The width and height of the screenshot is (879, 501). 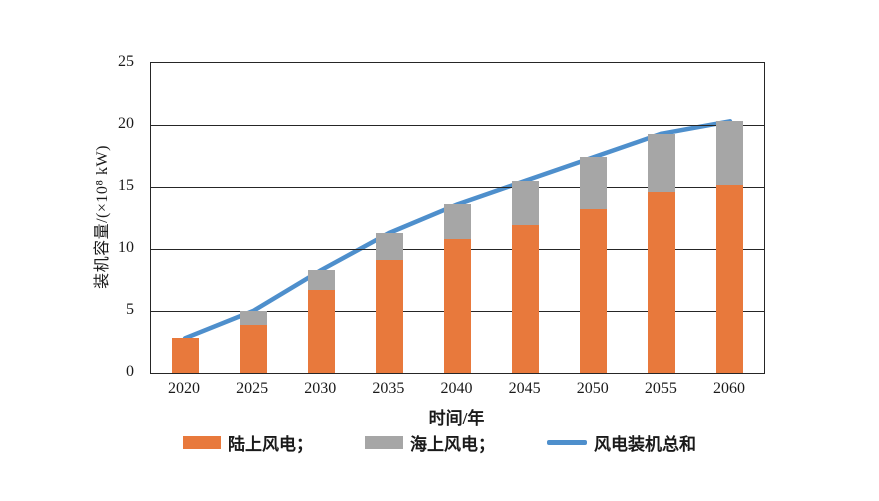 What do you see at coordinates (126, 123) in the screenshot?
I see `y-tick-20: 20` at bounding box center [126, 123].